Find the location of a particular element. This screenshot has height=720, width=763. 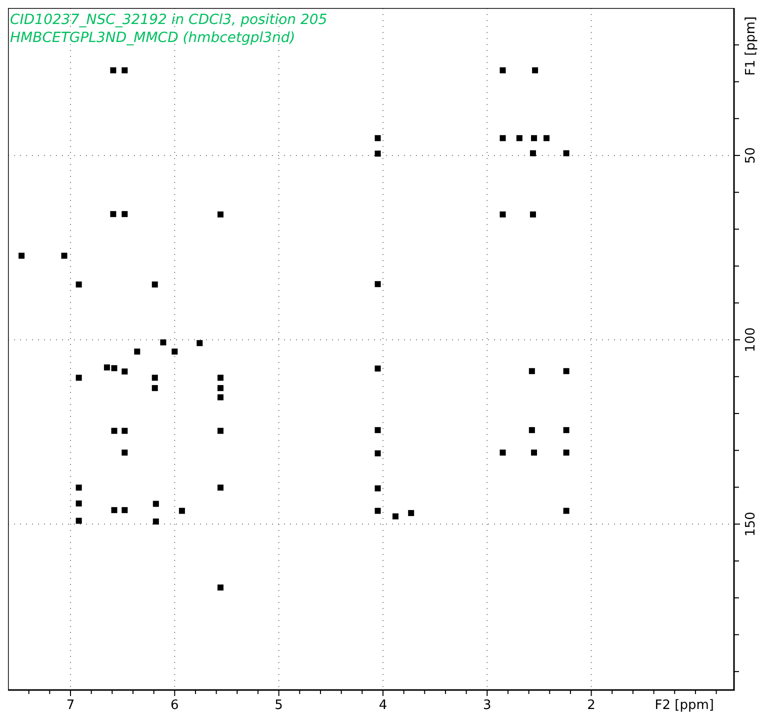

y-tick-label: 50 is located at coordinates (751, 155).